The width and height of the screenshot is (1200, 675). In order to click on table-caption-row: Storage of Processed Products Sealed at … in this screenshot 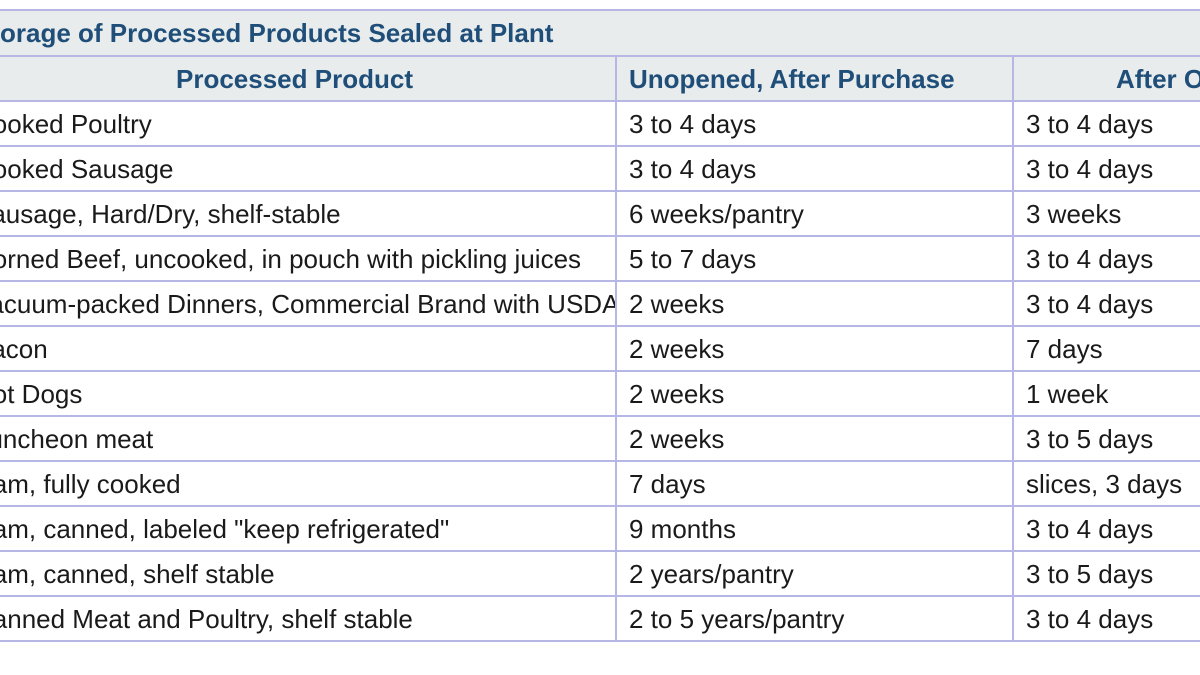, I will do `click(600, 33)`.